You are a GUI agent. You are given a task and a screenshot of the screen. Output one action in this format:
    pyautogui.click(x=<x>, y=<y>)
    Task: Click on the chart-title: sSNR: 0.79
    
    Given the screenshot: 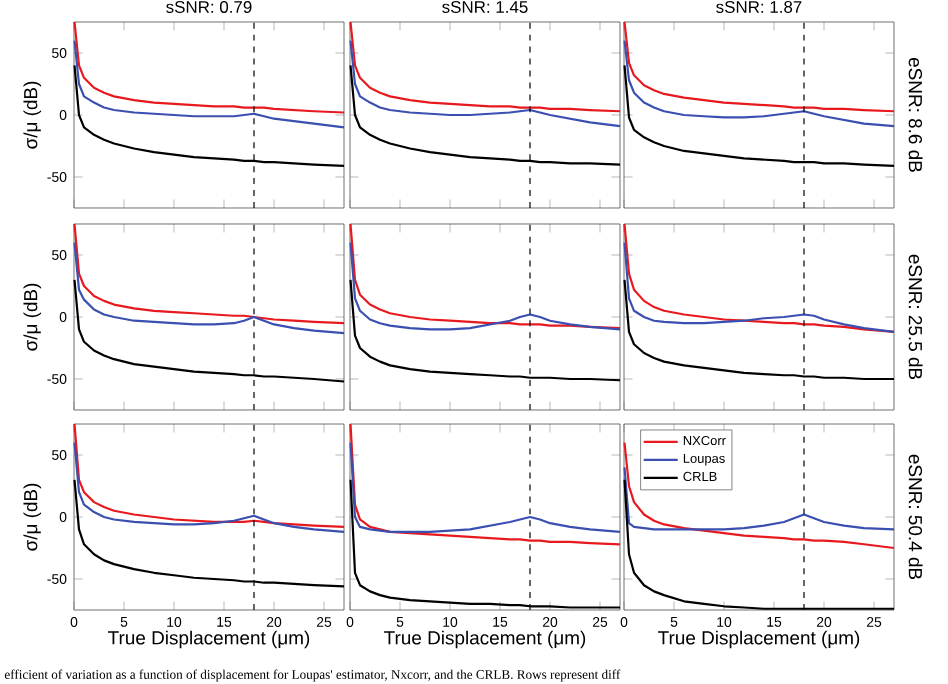 What is the action you would take?
    pyautogui.click(x=209, y=6)
    